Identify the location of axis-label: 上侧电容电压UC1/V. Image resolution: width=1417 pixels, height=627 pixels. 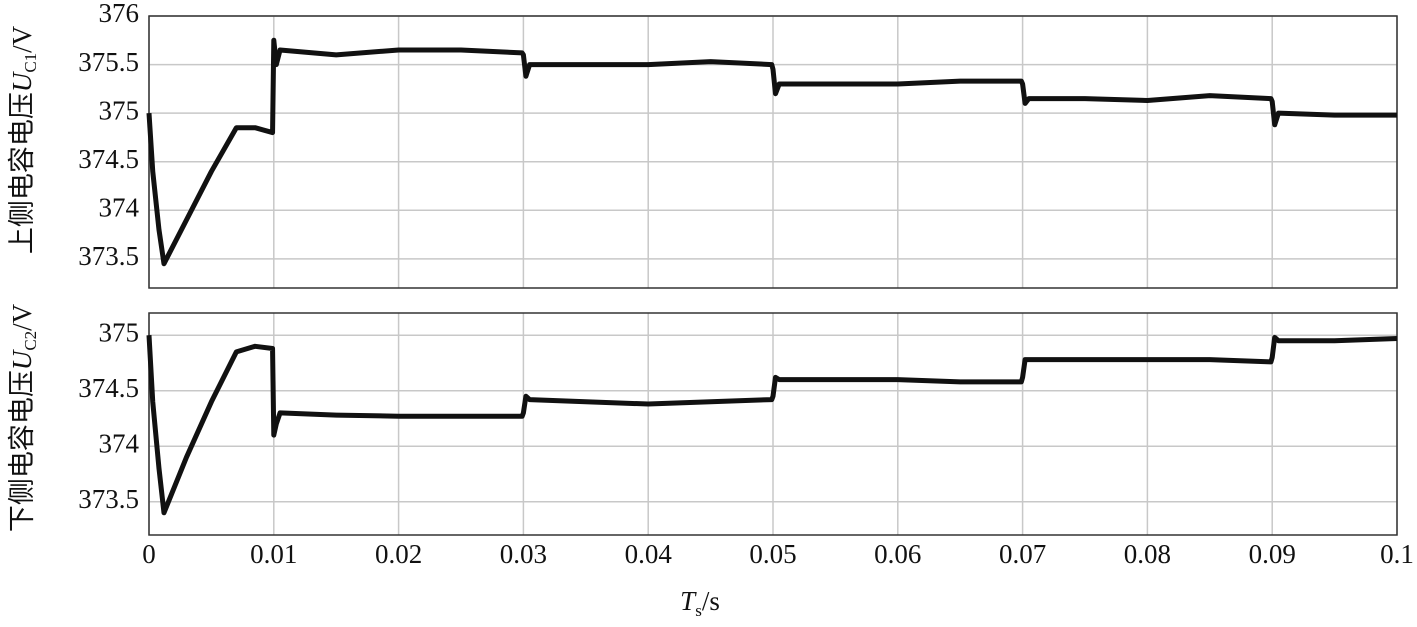
(23, 139).